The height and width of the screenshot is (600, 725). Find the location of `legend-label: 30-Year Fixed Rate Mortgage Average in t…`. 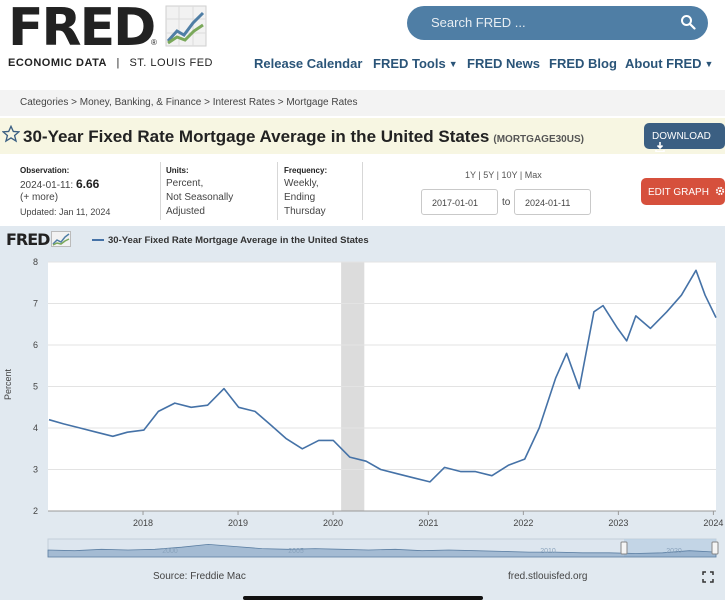

legend-label: 30-Year Fixed Rate Mortgage Average in t… is located at coordinates (238, 240).